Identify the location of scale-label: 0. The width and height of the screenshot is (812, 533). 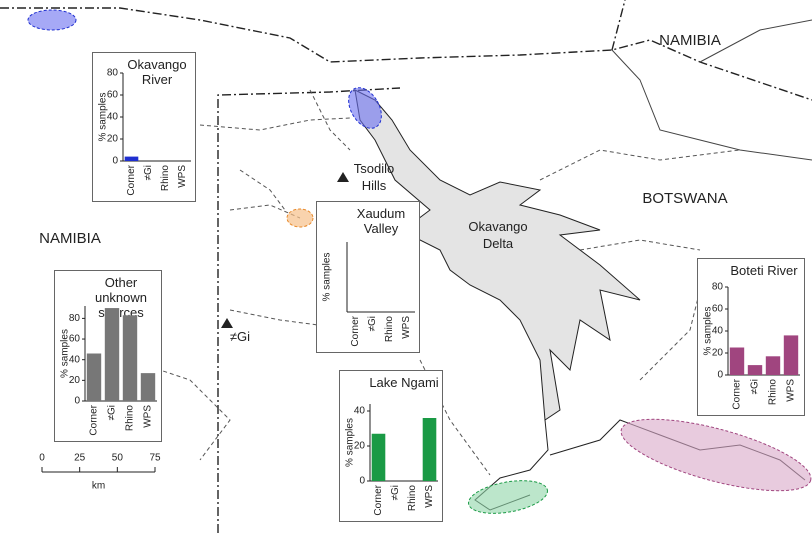
(42, 458).